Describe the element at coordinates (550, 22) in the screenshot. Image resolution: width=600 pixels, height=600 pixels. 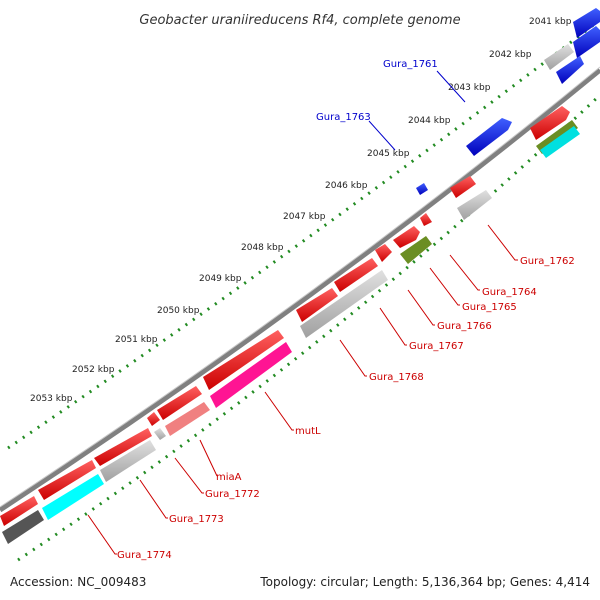
I see `kbp-tick-label: 2041 kbp` at that location.